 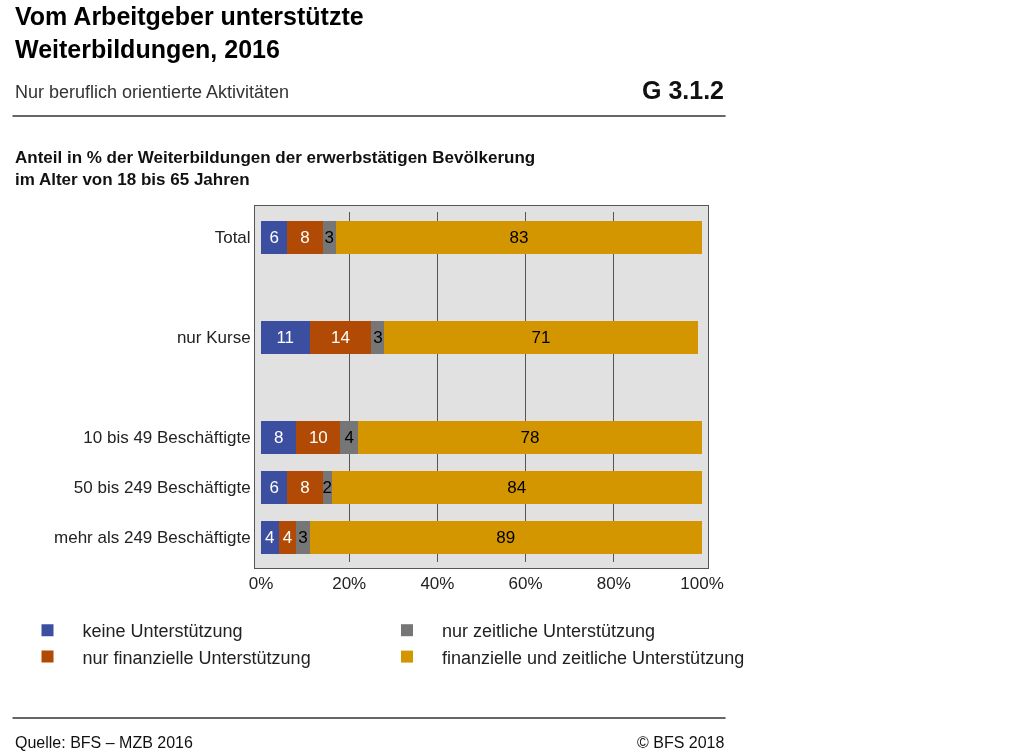 What do you see at coordinates (548, 631) in the screenshot?
I see `legend-label: nur zeitliche Unterstützung` at bounding box center [548, 631].